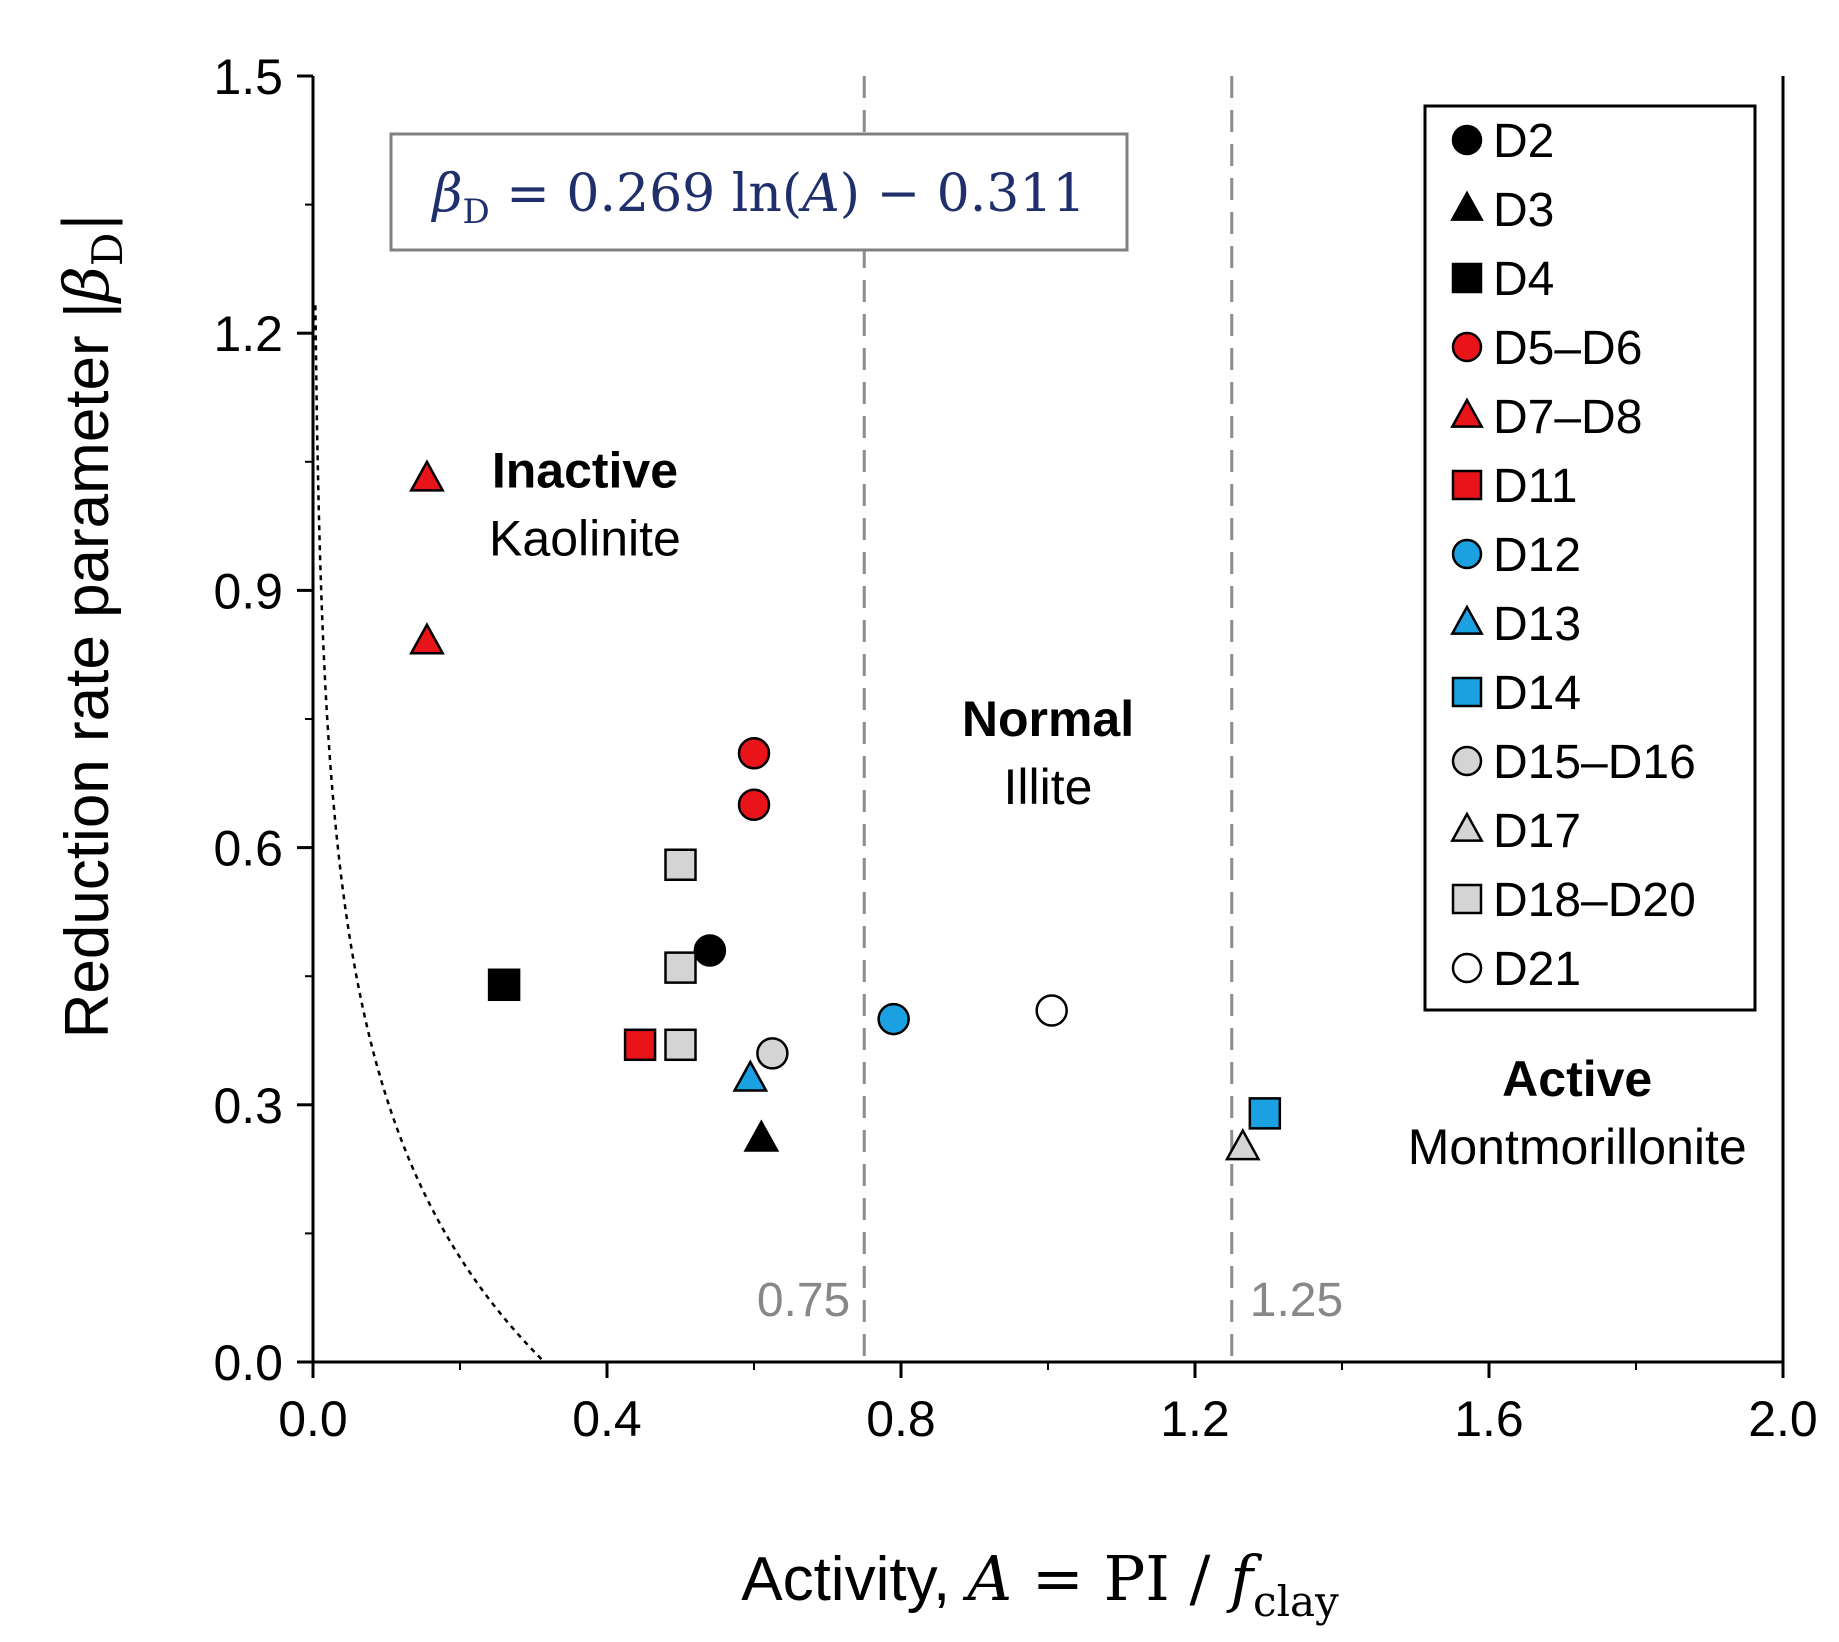  I want to click on legend-label-d4: D4, so click(1523, 279).